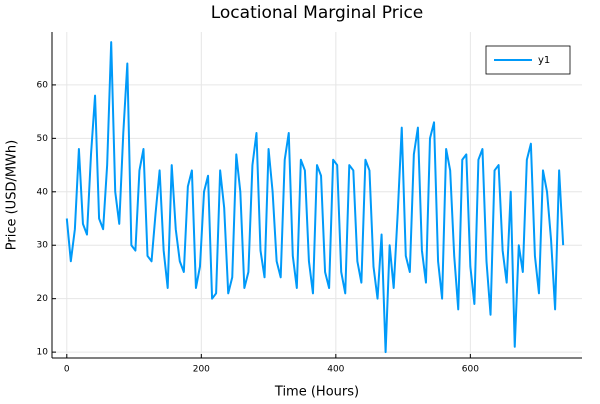  What do you see at coordinates (43, 353) in the screenshot?
I see `y-tick-label: 10` at bounding box center [43, 353].